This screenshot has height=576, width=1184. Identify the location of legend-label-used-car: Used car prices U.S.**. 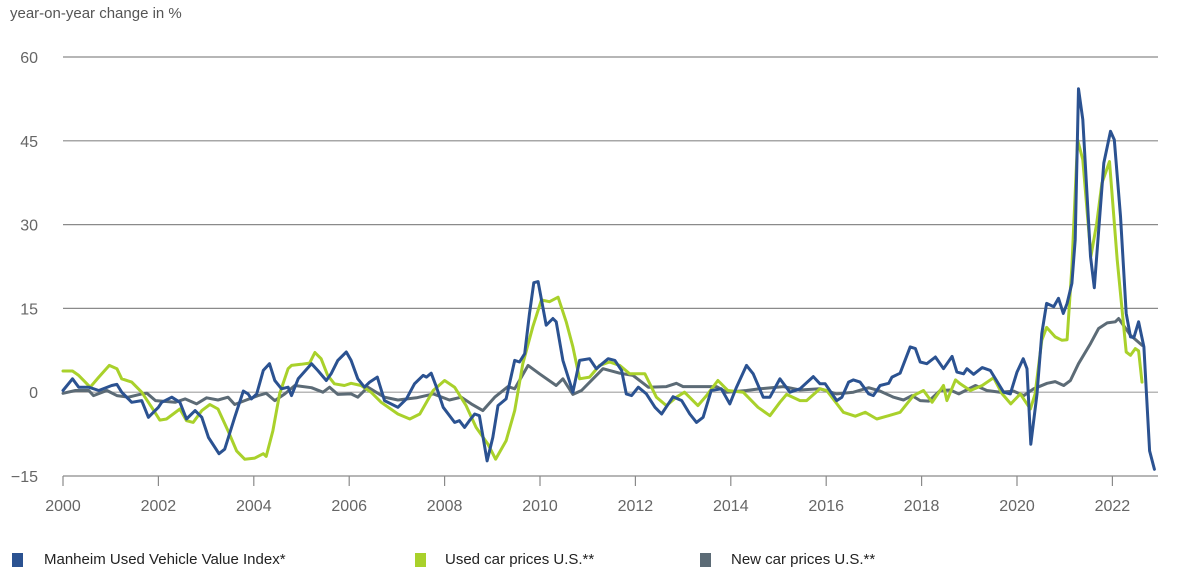
(520, 559).